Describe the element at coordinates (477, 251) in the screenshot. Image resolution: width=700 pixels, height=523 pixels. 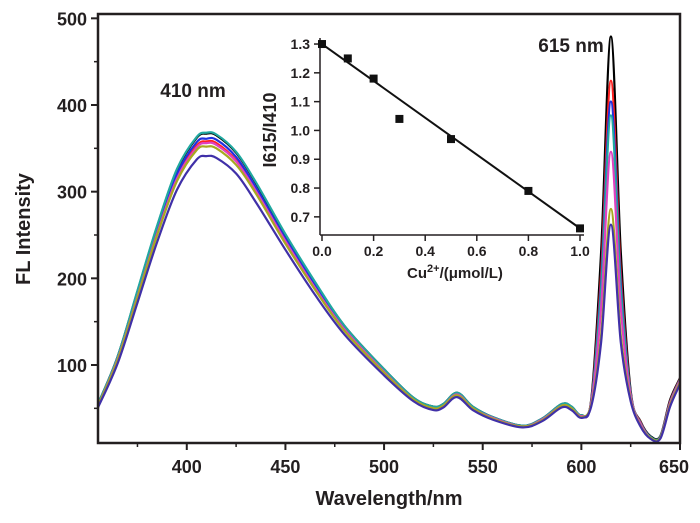
I see `inset-x-tick-label: 0.6` at that location.